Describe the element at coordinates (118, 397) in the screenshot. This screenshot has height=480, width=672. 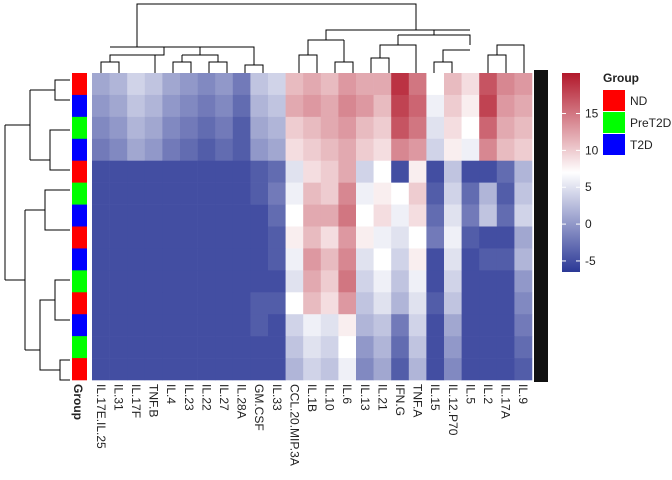
I see `column-label: IL.31` at that location.